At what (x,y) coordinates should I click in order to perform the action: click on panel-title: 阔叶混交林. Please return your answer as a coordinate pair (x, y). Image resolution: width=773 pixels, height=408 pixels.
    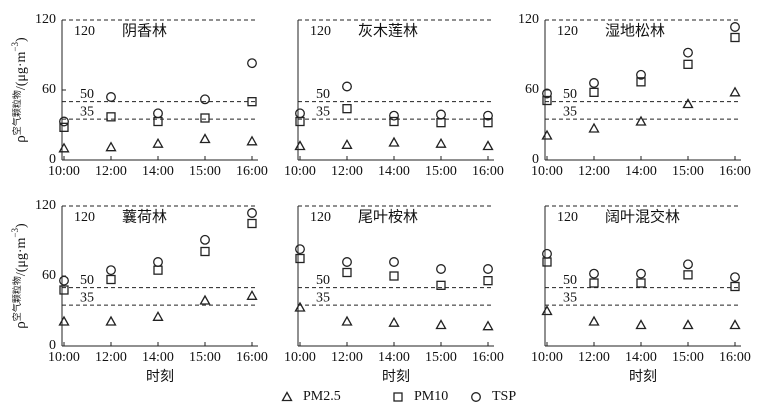
    Looking at the image, I should click on (642, 216).